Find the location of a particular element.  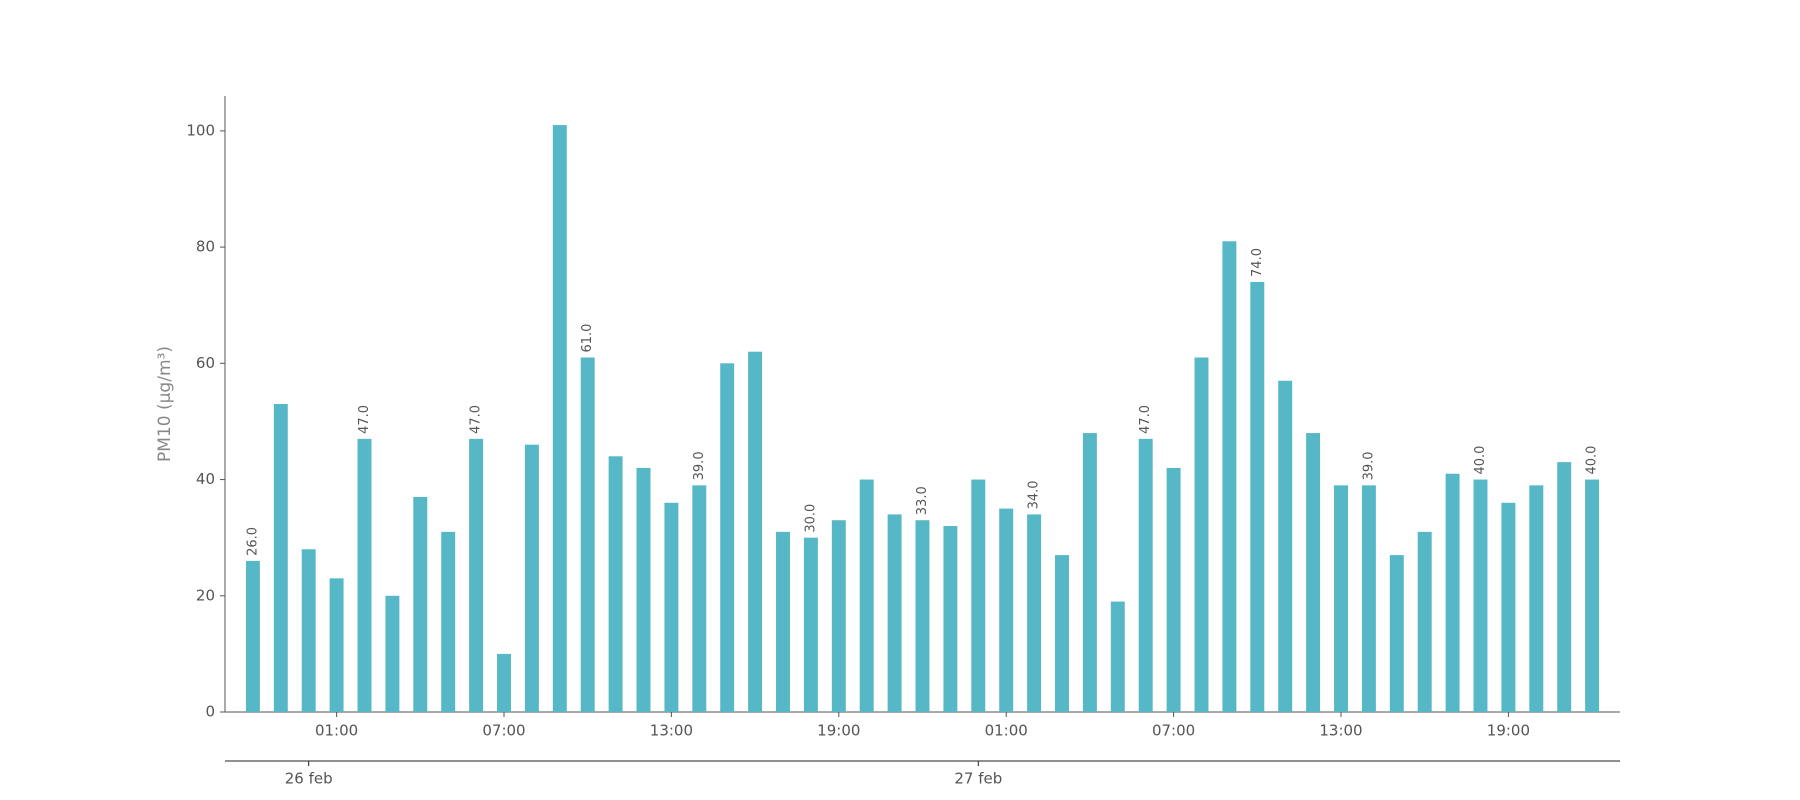

y-tick-label: 40 is located at coordinates (205, 479).